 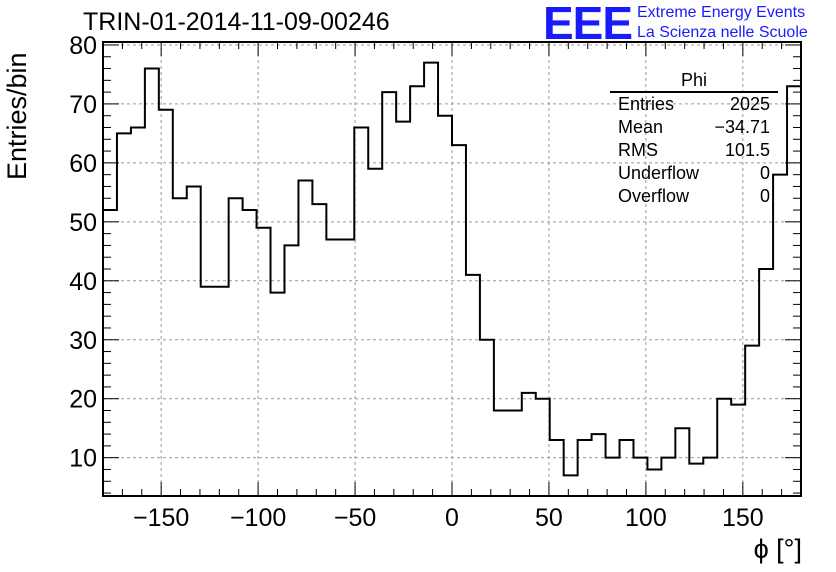 What do you see at coordinates (646, 104) in the screenshot?
I see `stats-label: Entries` at bounding box center [646, 104].